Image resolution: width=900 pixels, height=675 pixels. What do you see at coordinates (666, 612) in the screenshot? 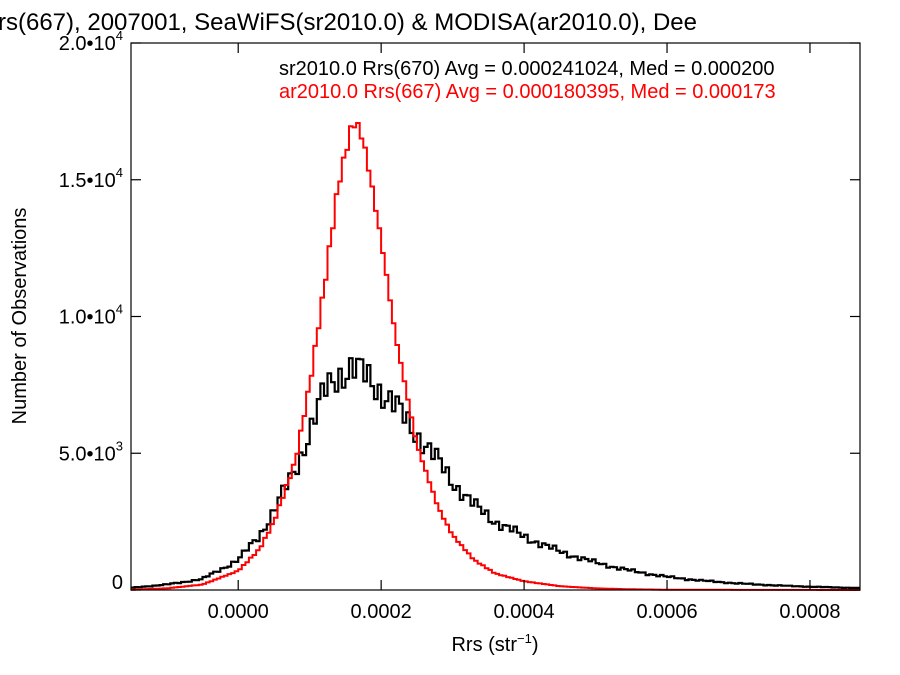
I see `x-tick-label-3: 0.0006` at bounding box center [666, 612].